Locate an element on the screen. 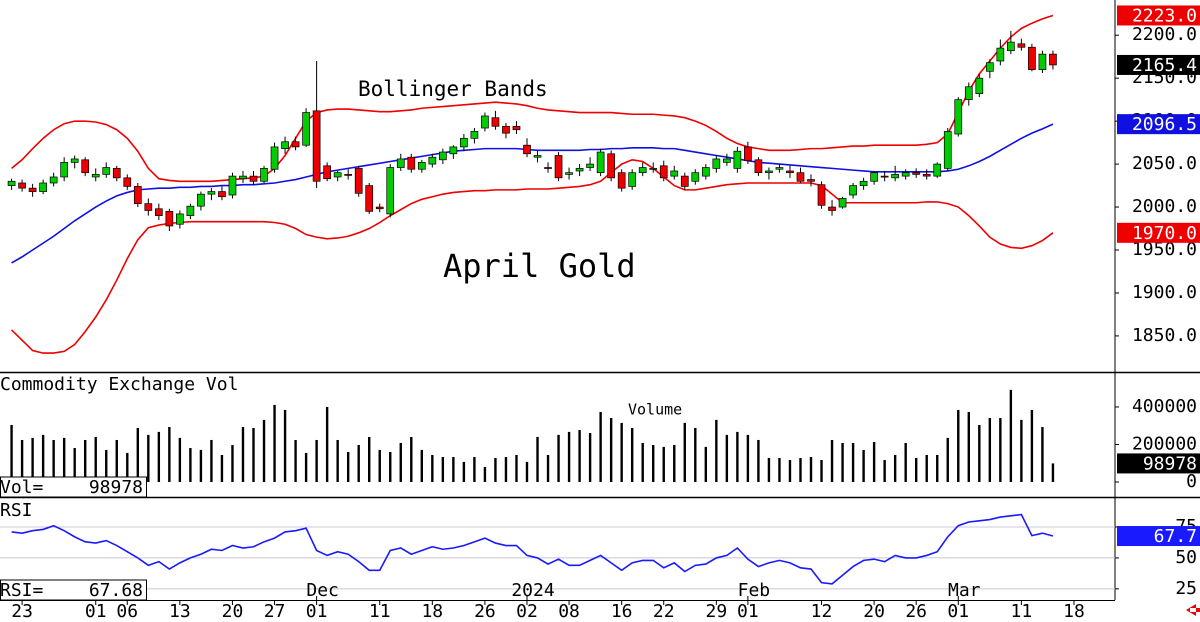 The image size is (1200, 622). y-tick-label: 2000.0 is located at coordinates (1164, 206).